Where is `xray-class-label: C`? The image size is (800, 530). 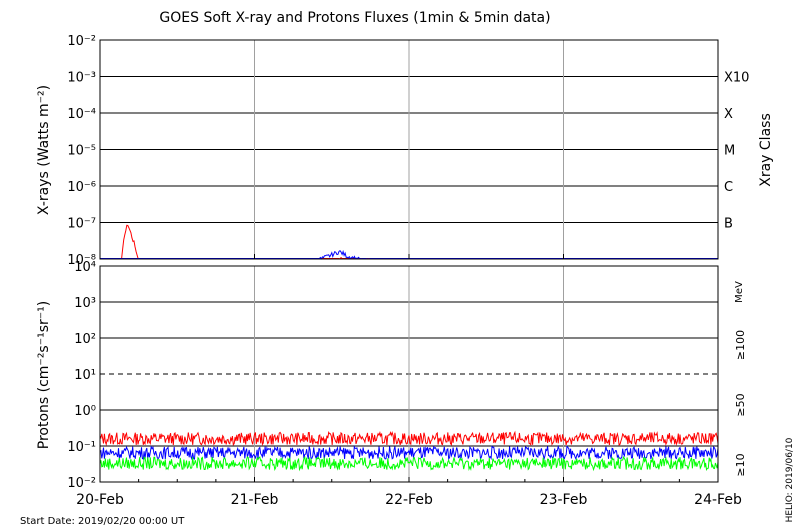 xray-class-label: C is located at coordinates (728, 187).